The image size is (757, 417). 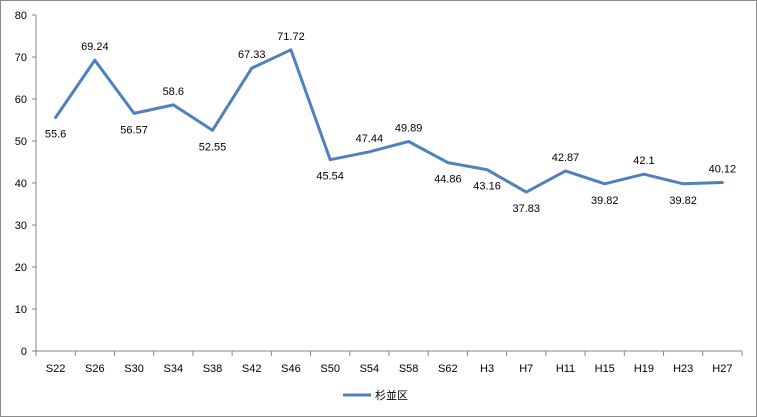 I want to click on data-label: 40.12, so click(x=723, y=169).